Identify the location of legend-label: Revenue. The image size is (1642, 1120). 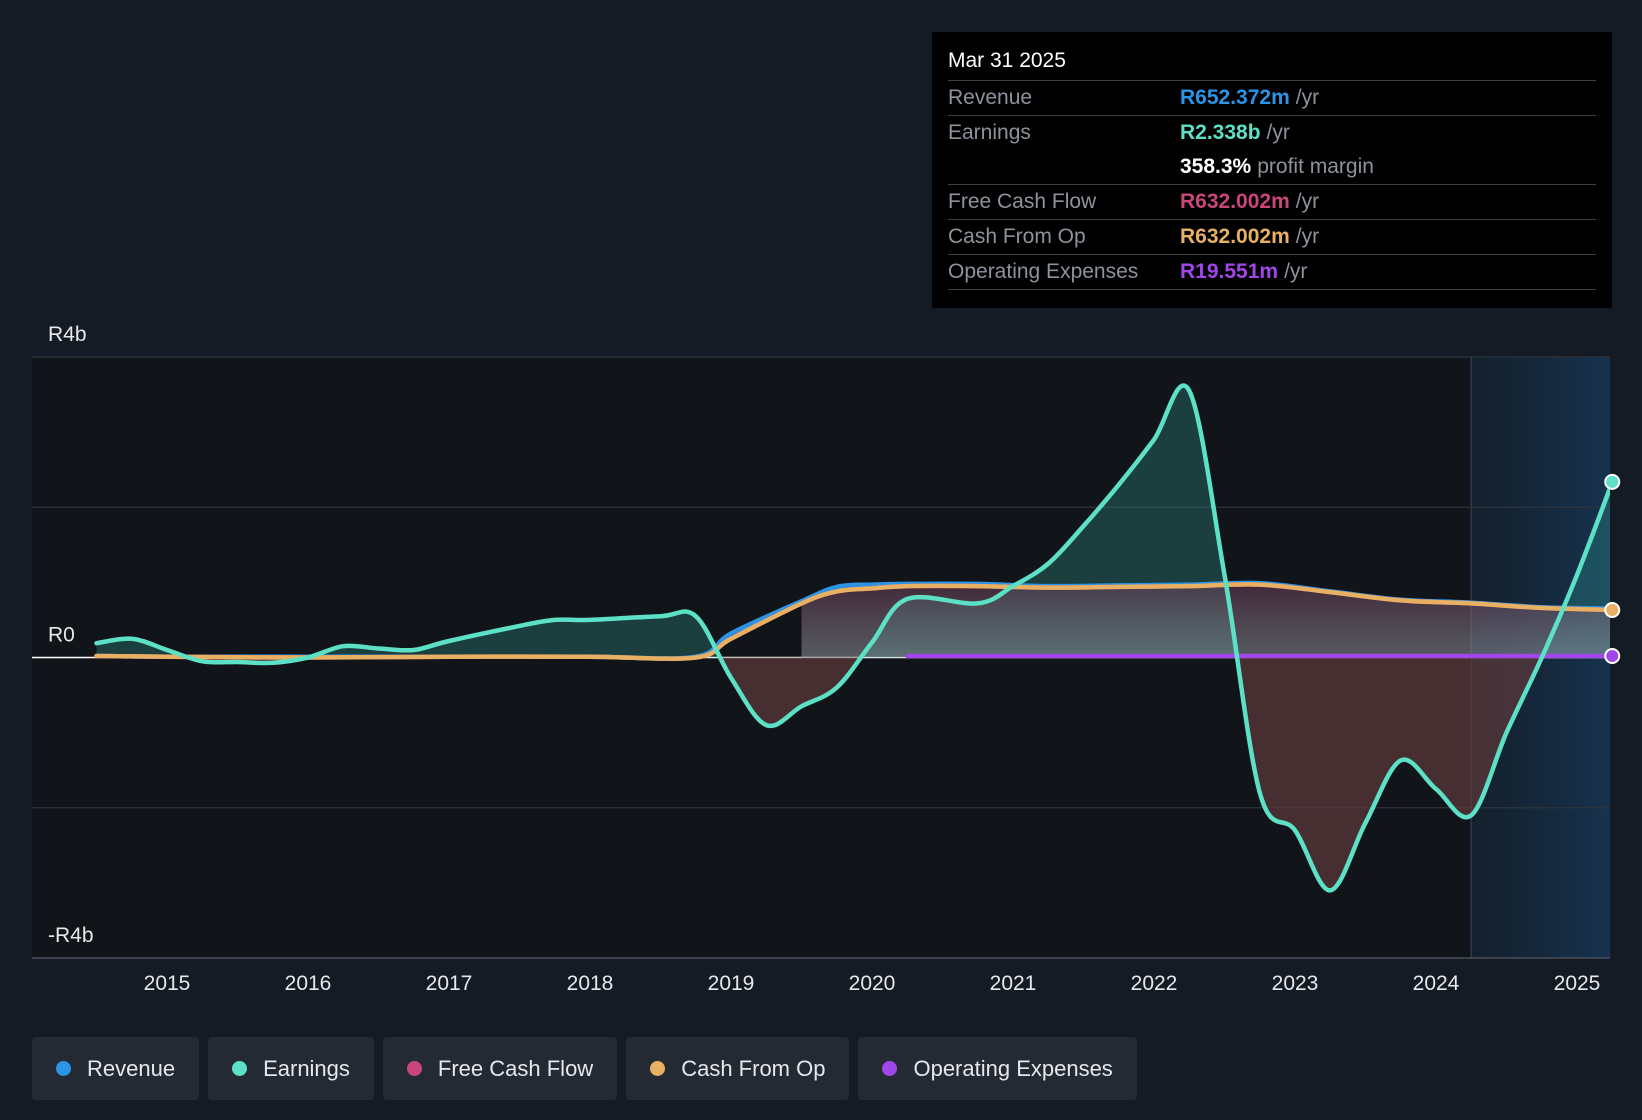
(131, 1068).